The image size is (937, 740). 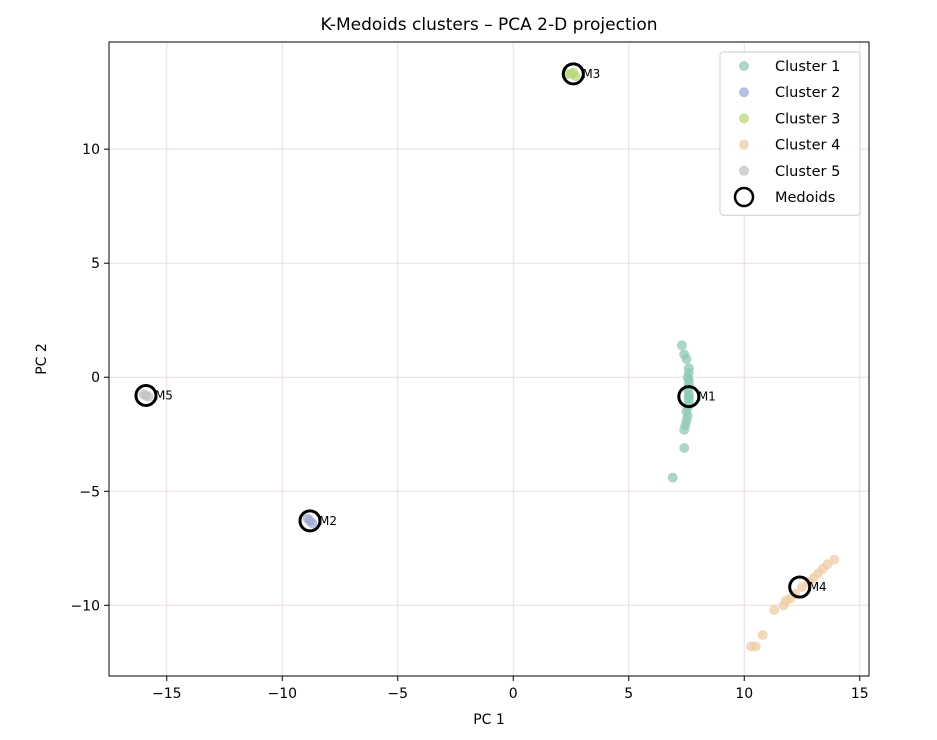 I want to click on legend-box, so click(x=790, y=133).